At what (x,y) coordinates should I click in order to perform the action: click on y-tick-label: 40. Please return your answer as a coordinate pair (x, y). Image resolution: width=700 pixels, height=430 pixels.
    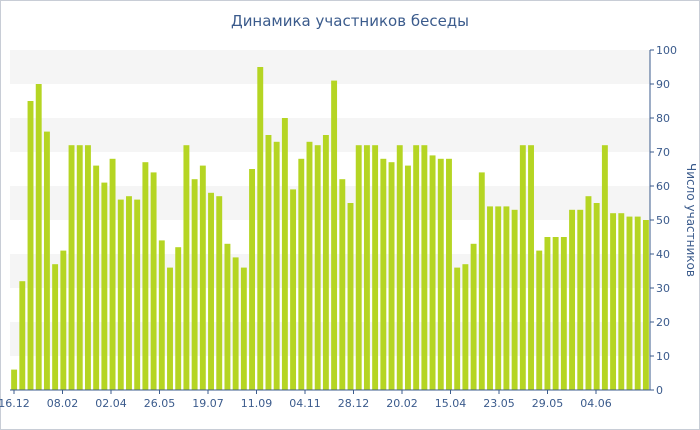
    Looking at the image, I should click on (663, 254).